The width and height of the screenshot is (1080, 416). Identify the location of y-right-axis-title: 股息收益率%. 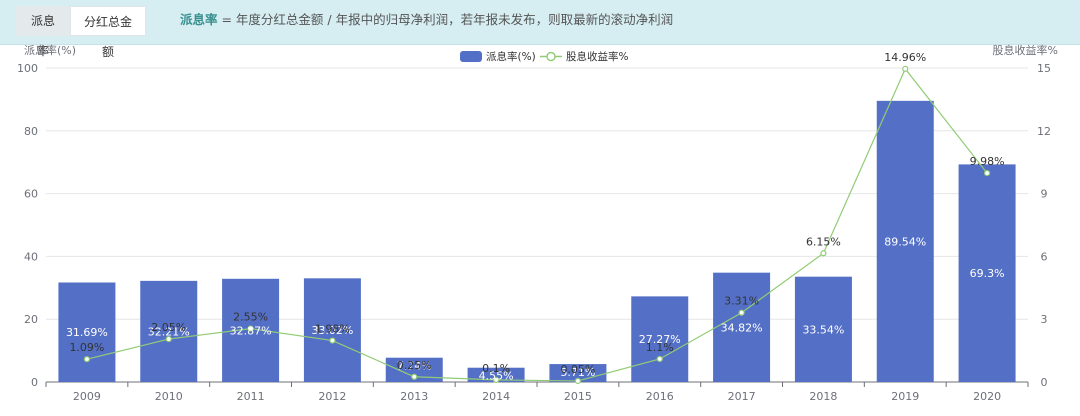
(1025, 50).